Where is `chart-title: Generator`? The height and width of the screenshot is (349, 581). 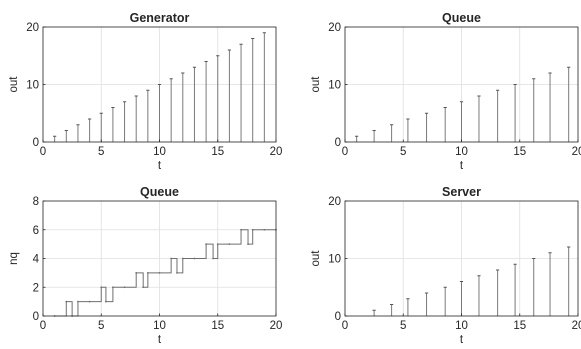
chart-title: Generator is located at coordinates (160, 18).